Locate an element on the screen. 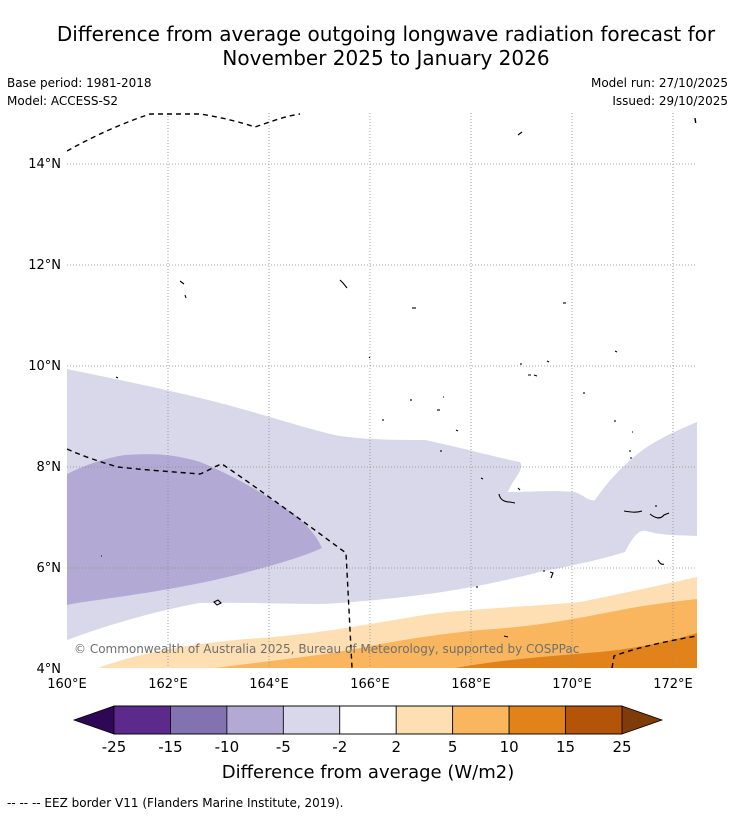  colorbar-cells is located at coordinates (368, 720).